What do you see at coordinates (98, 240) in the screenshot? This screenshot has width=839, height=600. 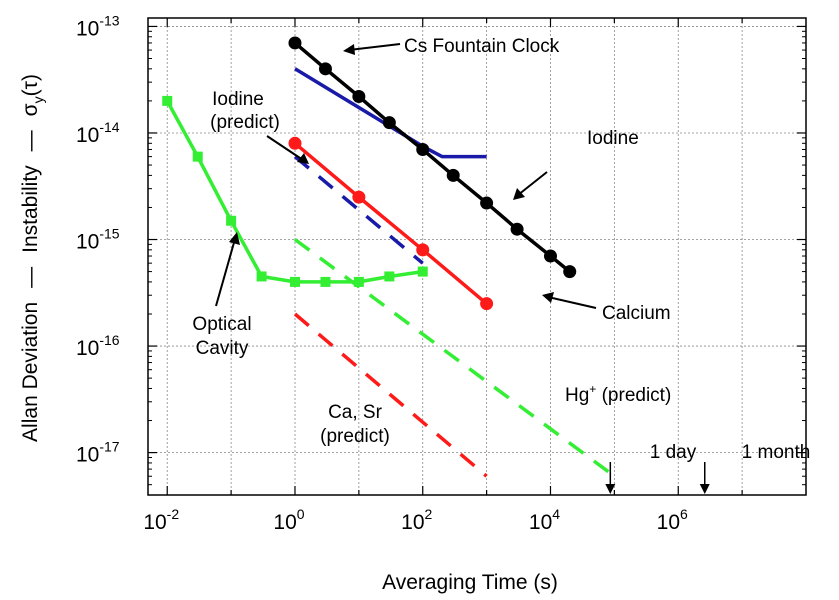 I see `y-tick-label: 10-15` at bounding box center [98, 240].